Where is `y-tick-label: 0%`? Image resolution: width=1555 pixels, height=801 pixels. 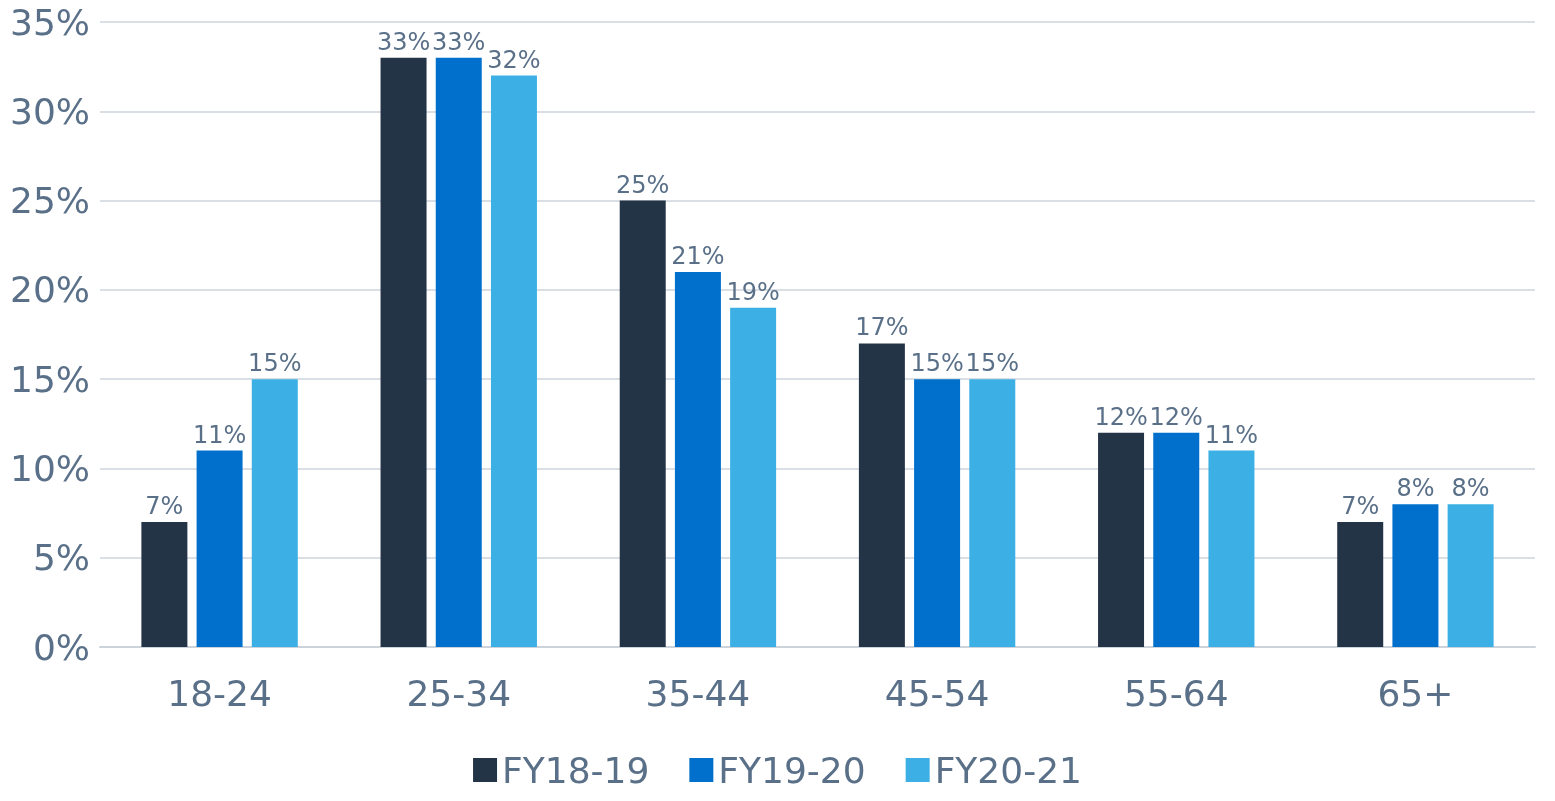
y-tick-label: 0% is located at coordinates (61, 647).